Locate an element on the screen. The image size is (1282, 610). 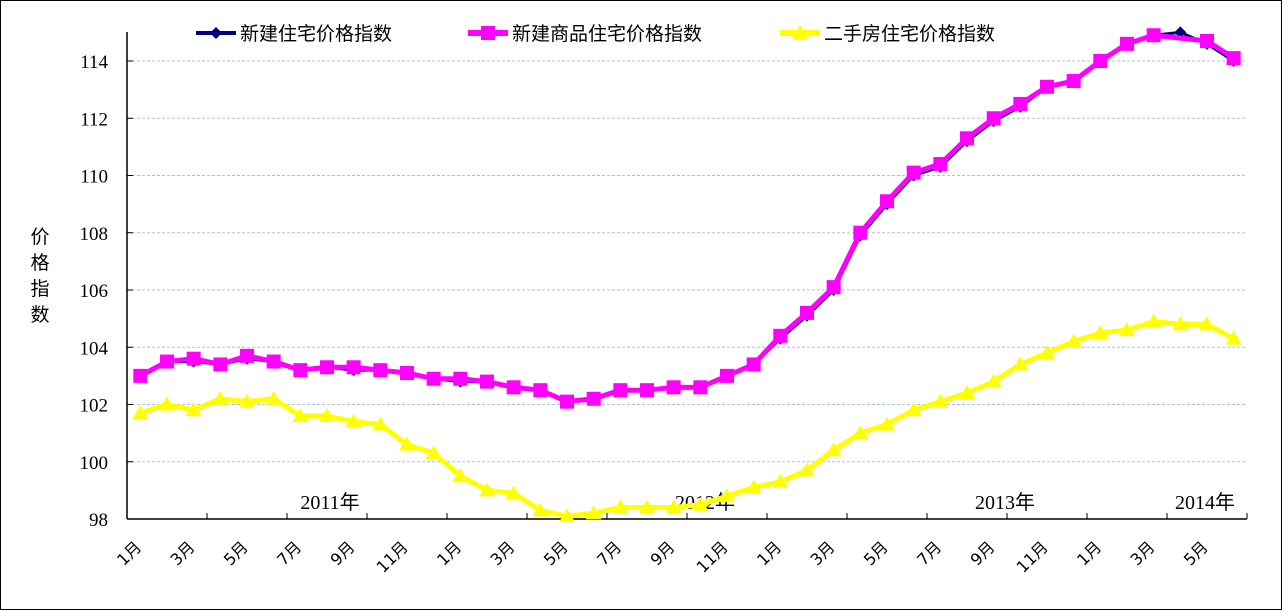
y-tick-label: 108 is located at coordinates (94, 234).